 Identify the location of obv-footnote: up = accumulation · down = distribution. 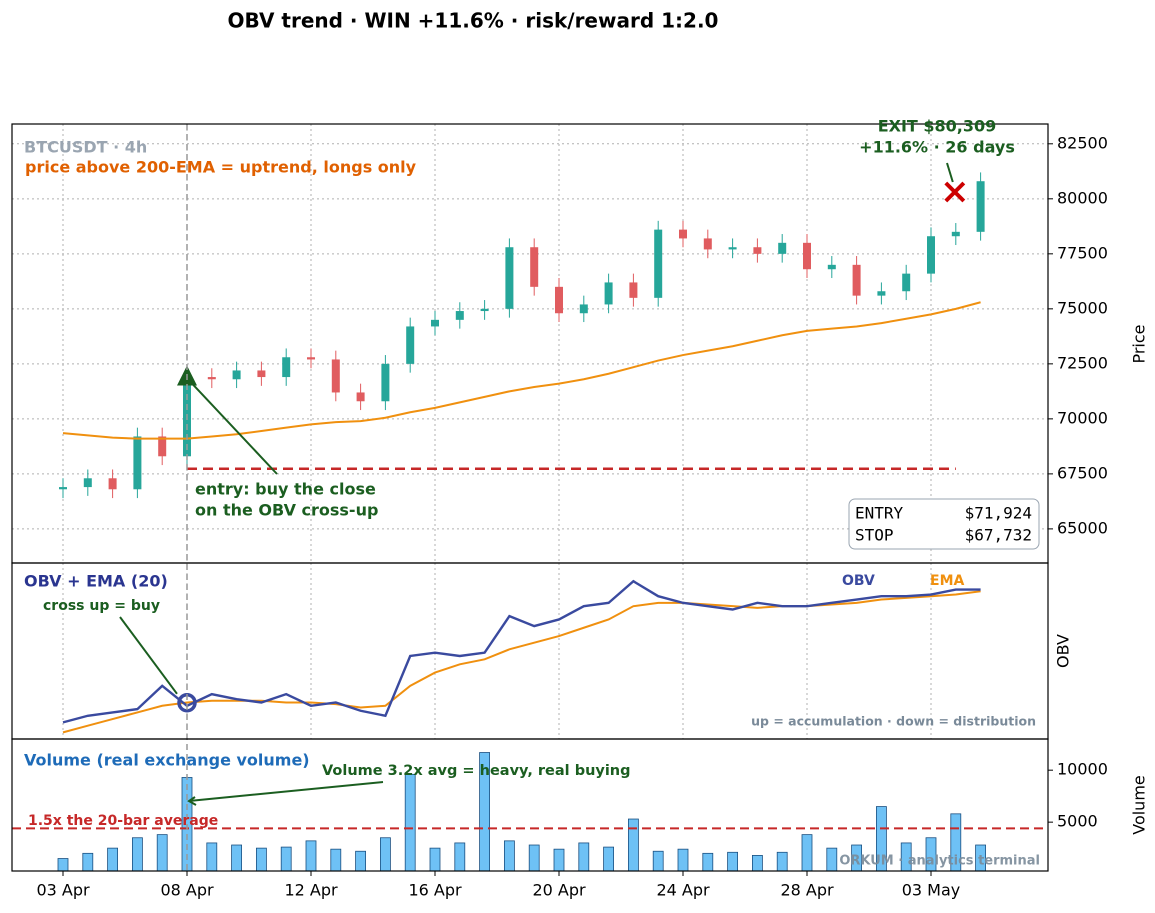
(893, 721).